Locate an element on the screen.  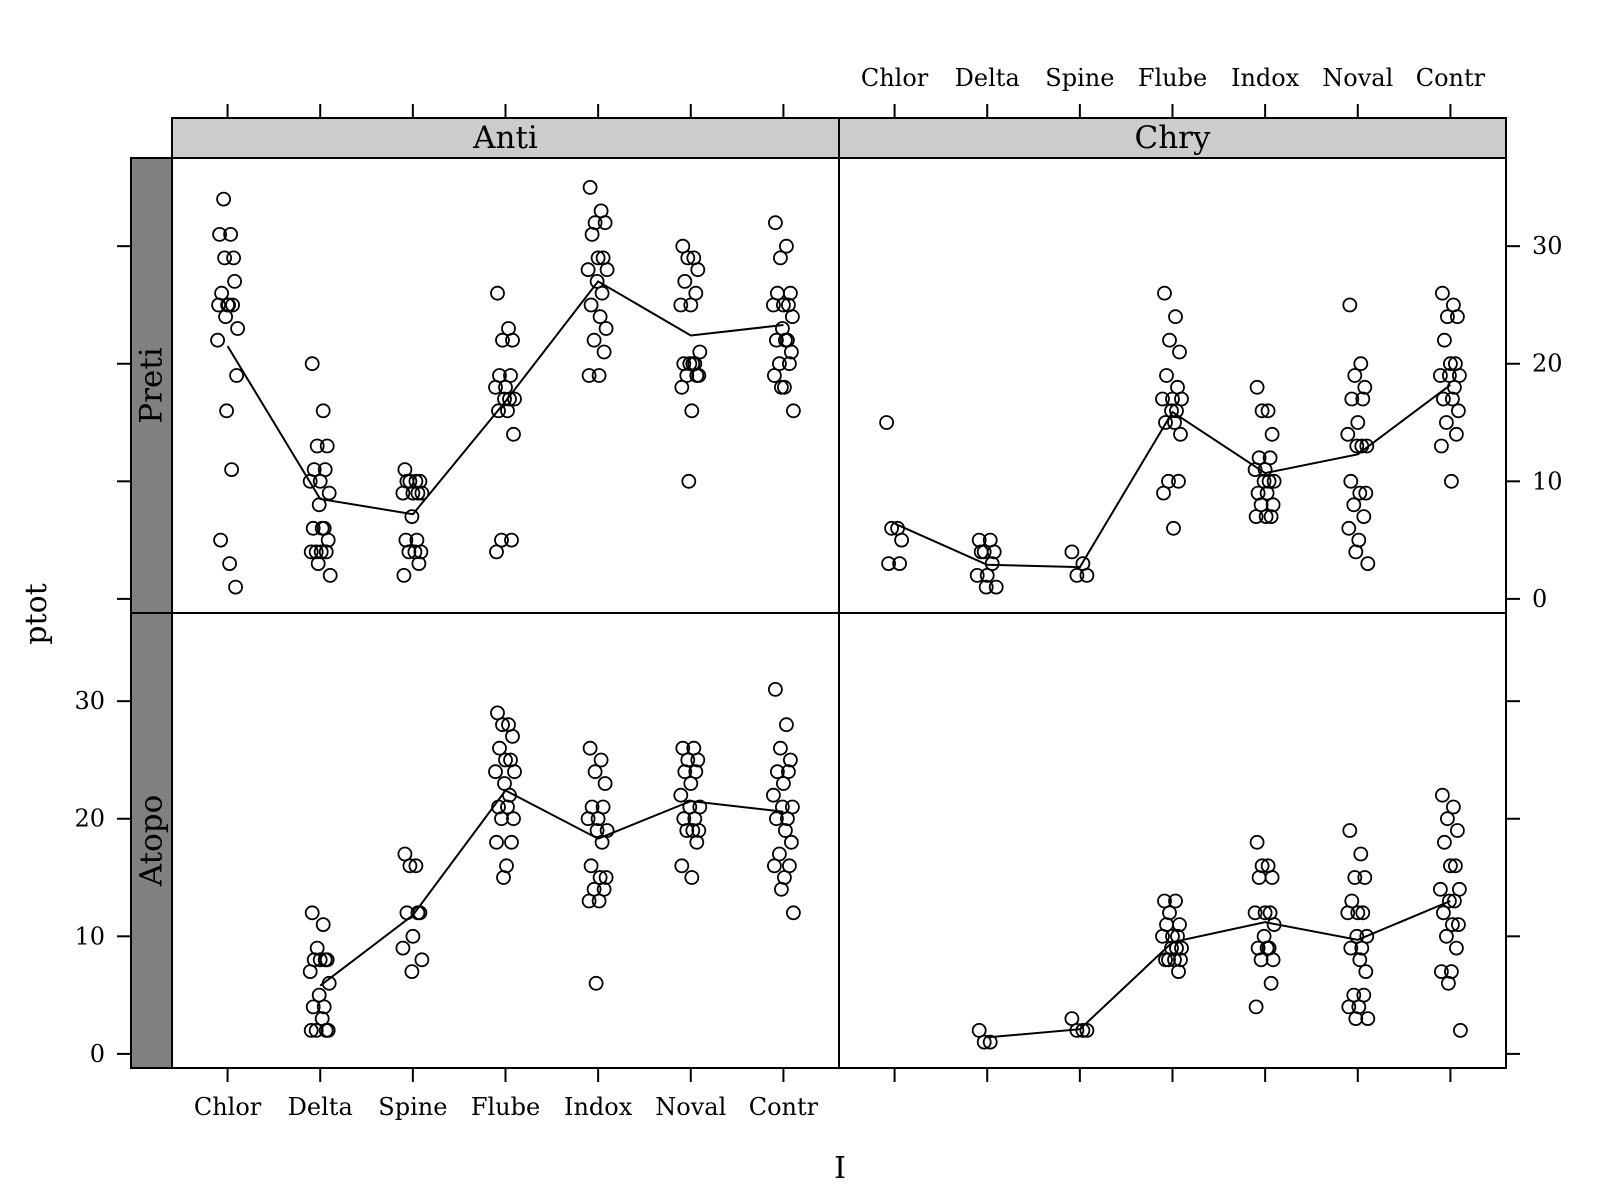
mean-line is located at coordinates (505, 398).